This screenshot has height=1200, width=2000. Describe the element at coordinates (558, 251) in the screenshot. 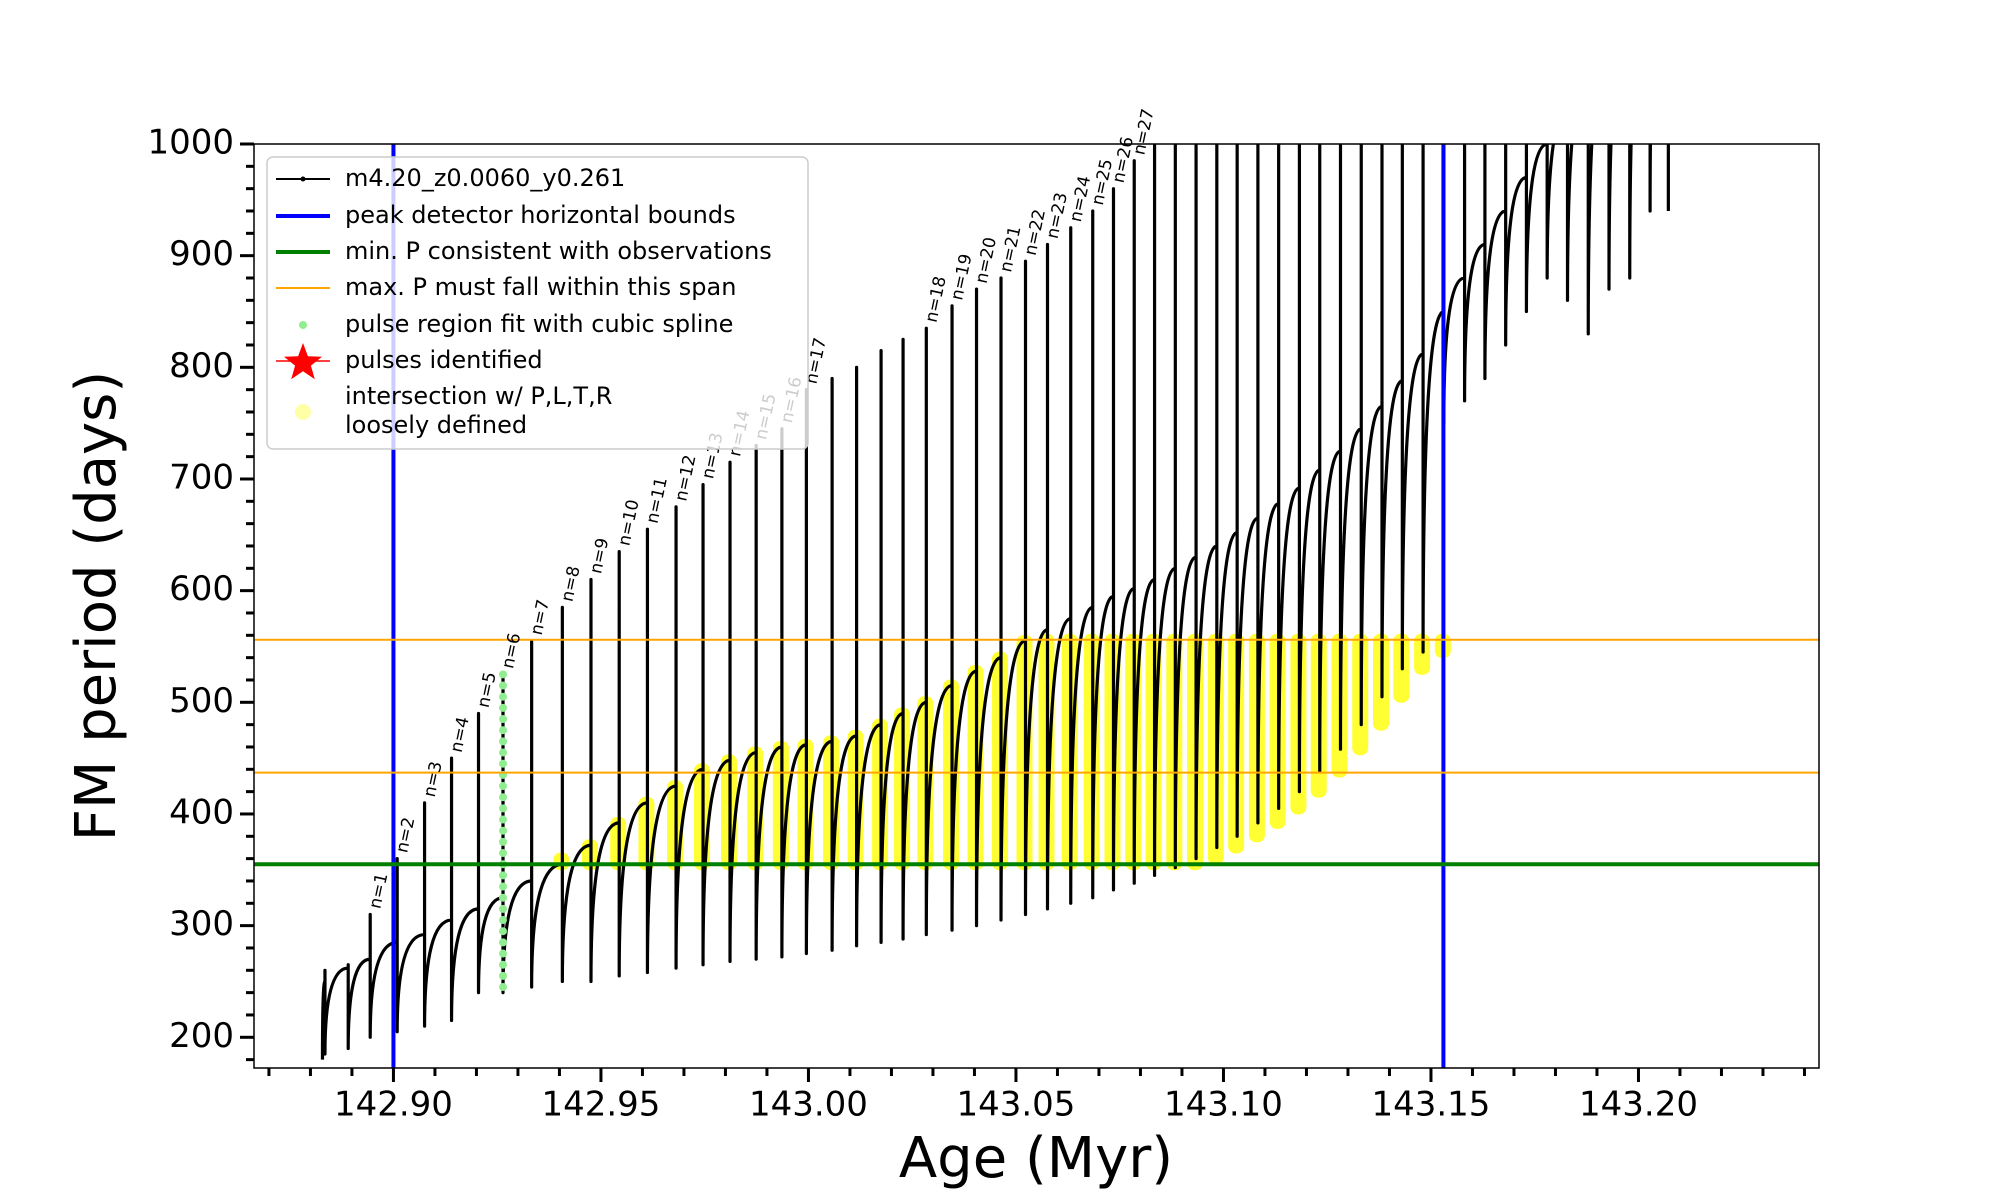

I see `legend-label: min. P consistent with observations` at that location.